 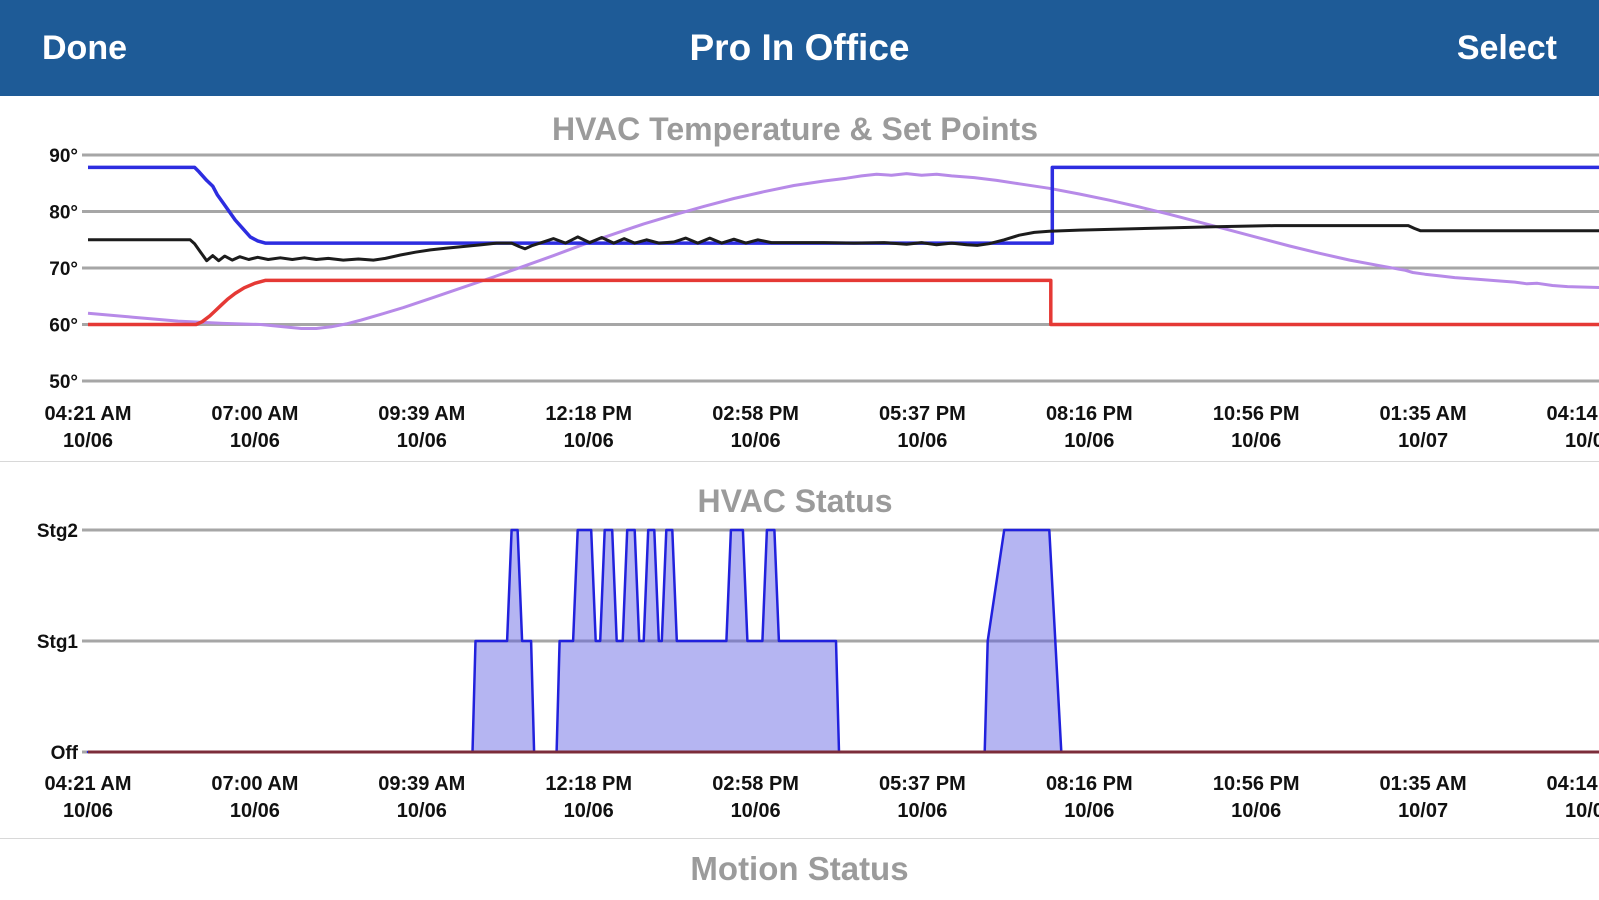 I want to click on y-axis-label: 50°, so click(x=63, y=382).